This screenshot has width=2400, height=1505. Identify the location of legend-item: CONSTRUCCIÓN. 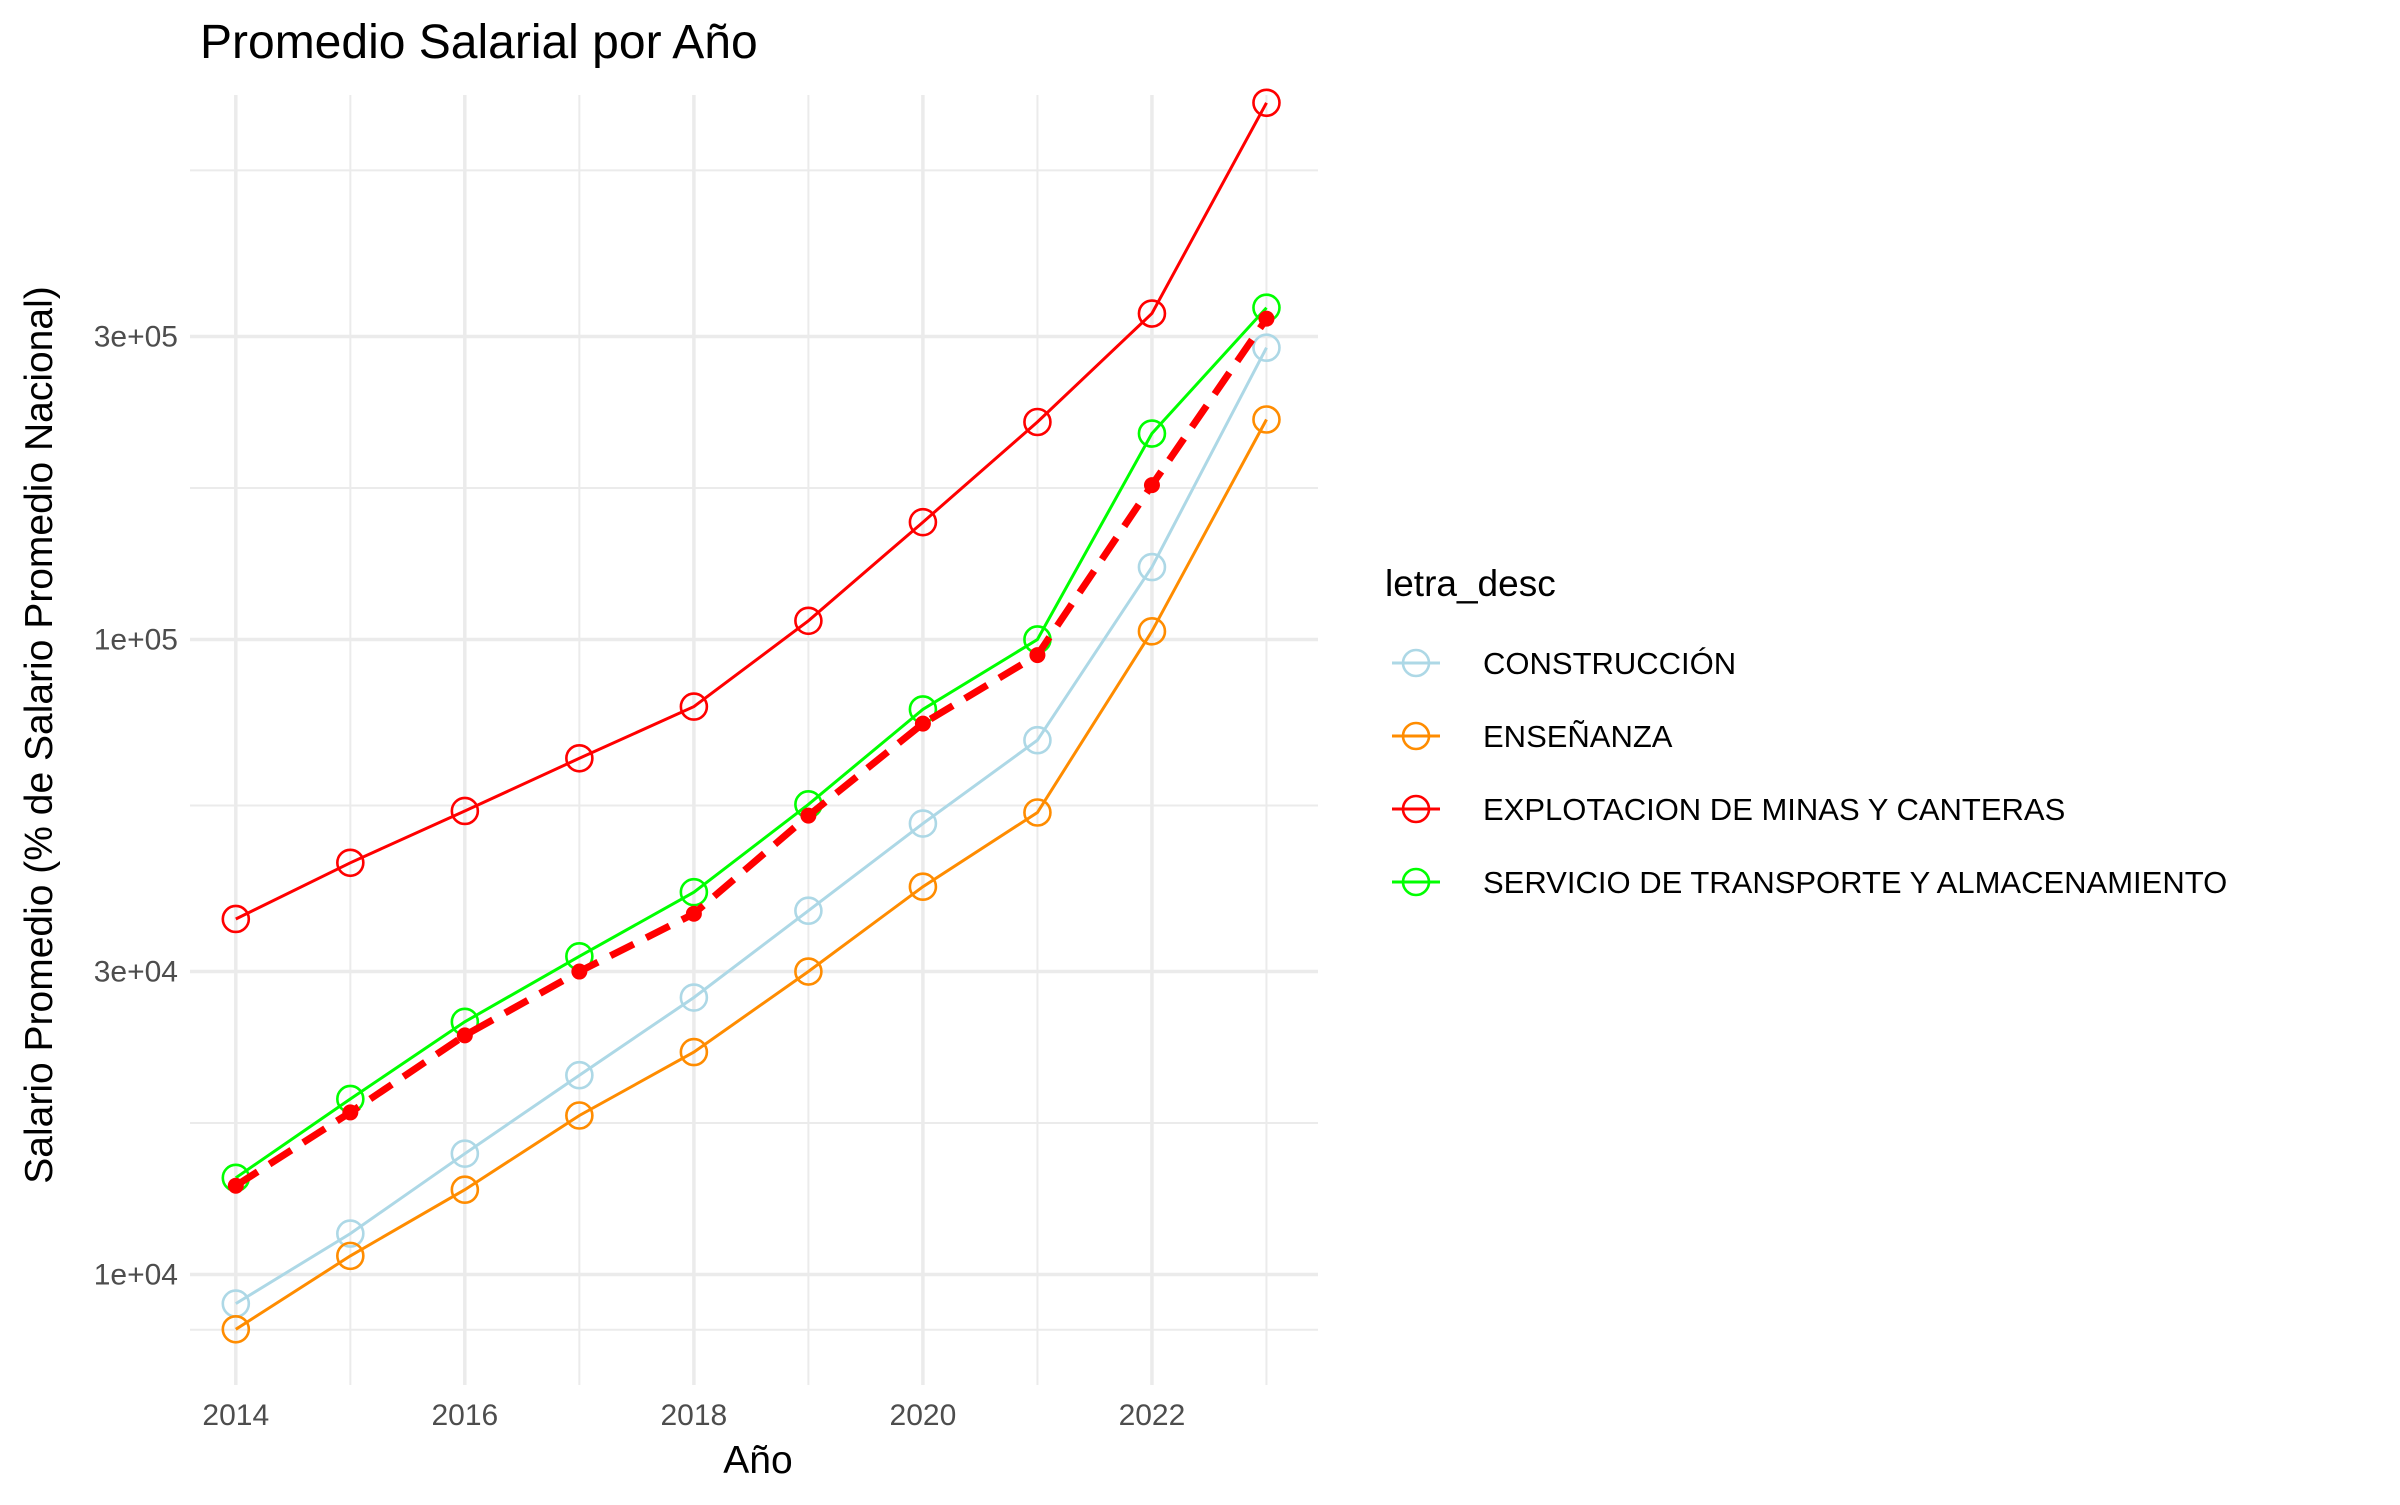
(1564, 663).